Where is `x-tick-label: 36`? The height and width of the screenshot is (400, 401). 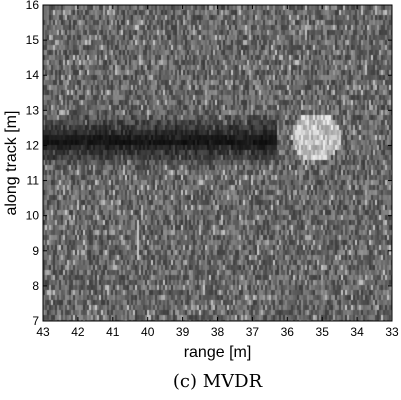 x-tick-label: 36 is located at coordinates (288, 332).